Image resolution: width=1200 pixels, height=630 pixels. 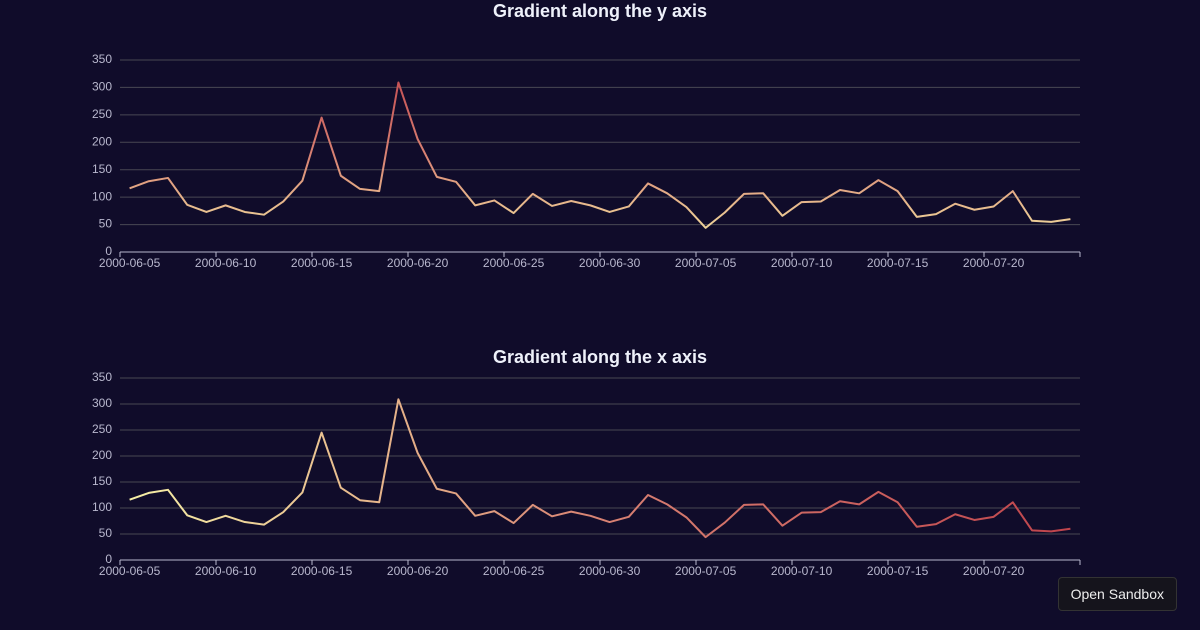 What do you see at coordinates (1117, 594) in the screenshot?
I see `open-sandbox-button: Open Sandbox` at bounding box center [1117, 594].